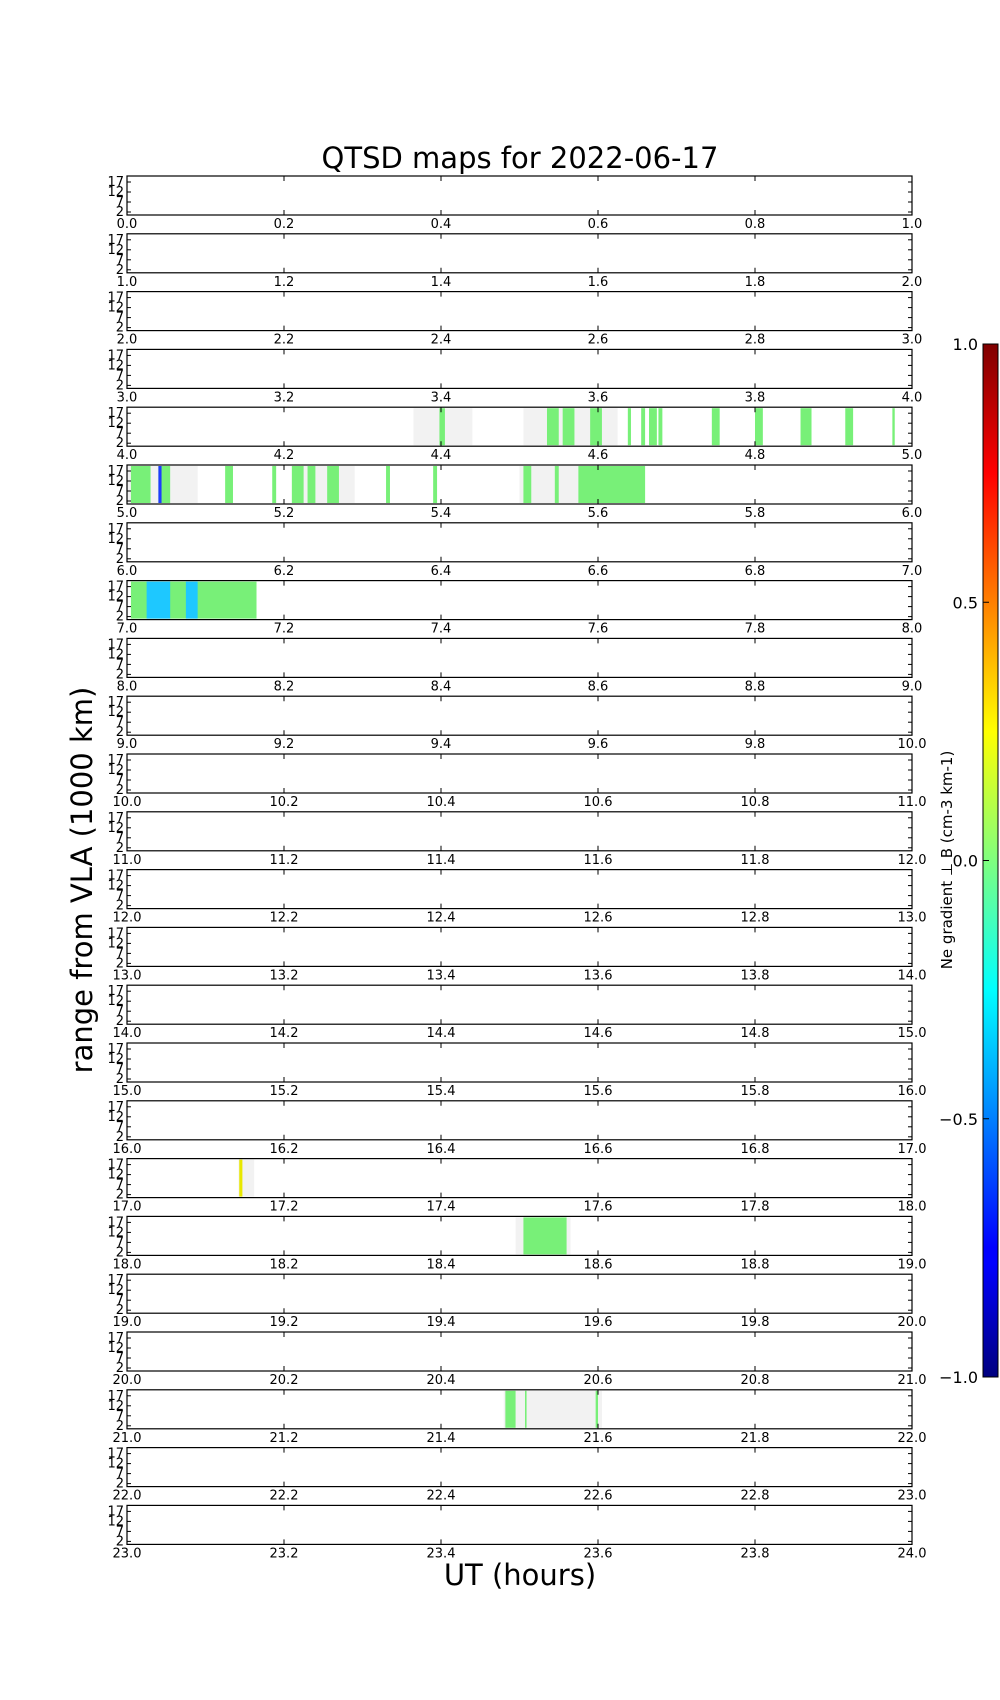  I want to click on x-tick-label: 3.6, so click(598, 397).